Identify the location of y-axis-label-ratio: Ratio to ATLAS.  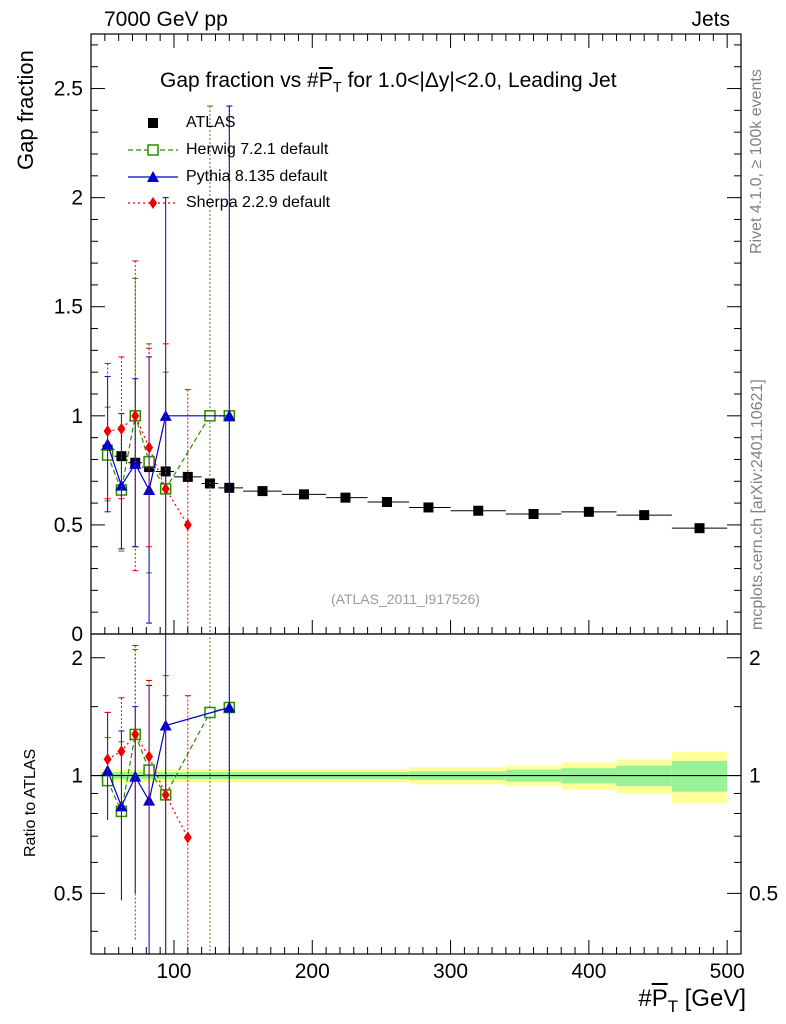
(30, 802).